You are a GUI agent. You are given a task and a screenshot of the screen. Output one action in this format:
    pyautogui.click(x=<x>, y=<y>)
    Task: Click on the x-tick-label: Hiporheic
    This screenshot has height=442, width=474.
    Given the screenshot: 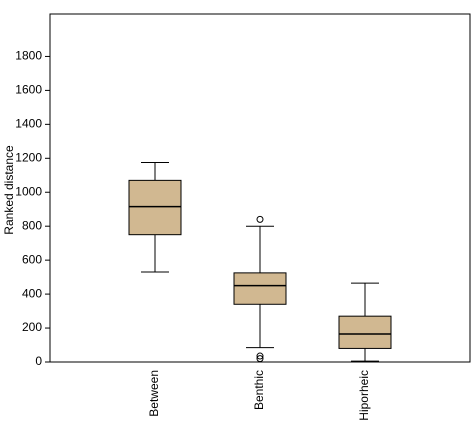 What is the action you would take?
    pyautogui.click(x=364, y=395)
    